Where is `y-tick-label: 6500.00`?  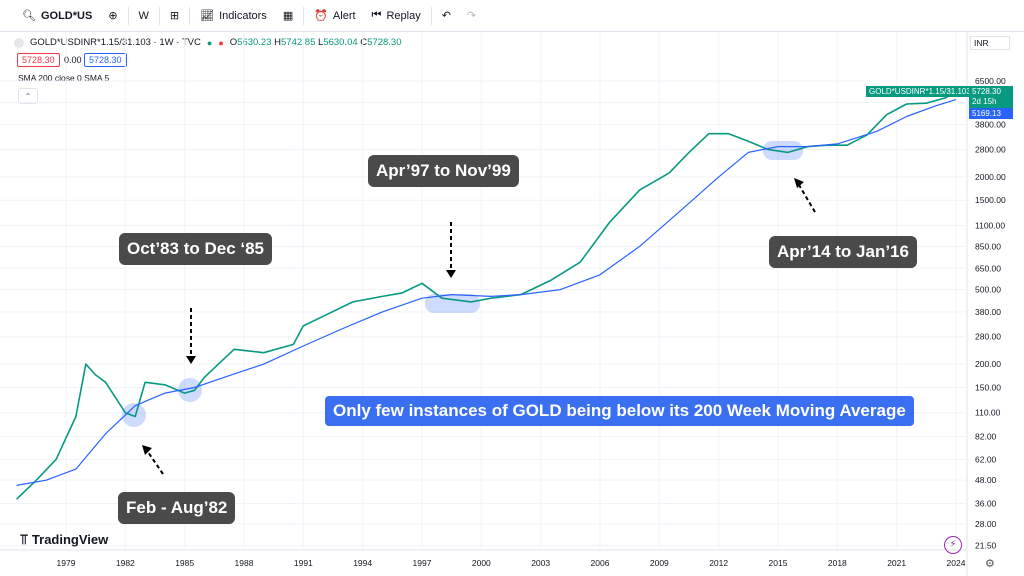
y-tick-label: 6500.00 is located at coordinates (990, 81).